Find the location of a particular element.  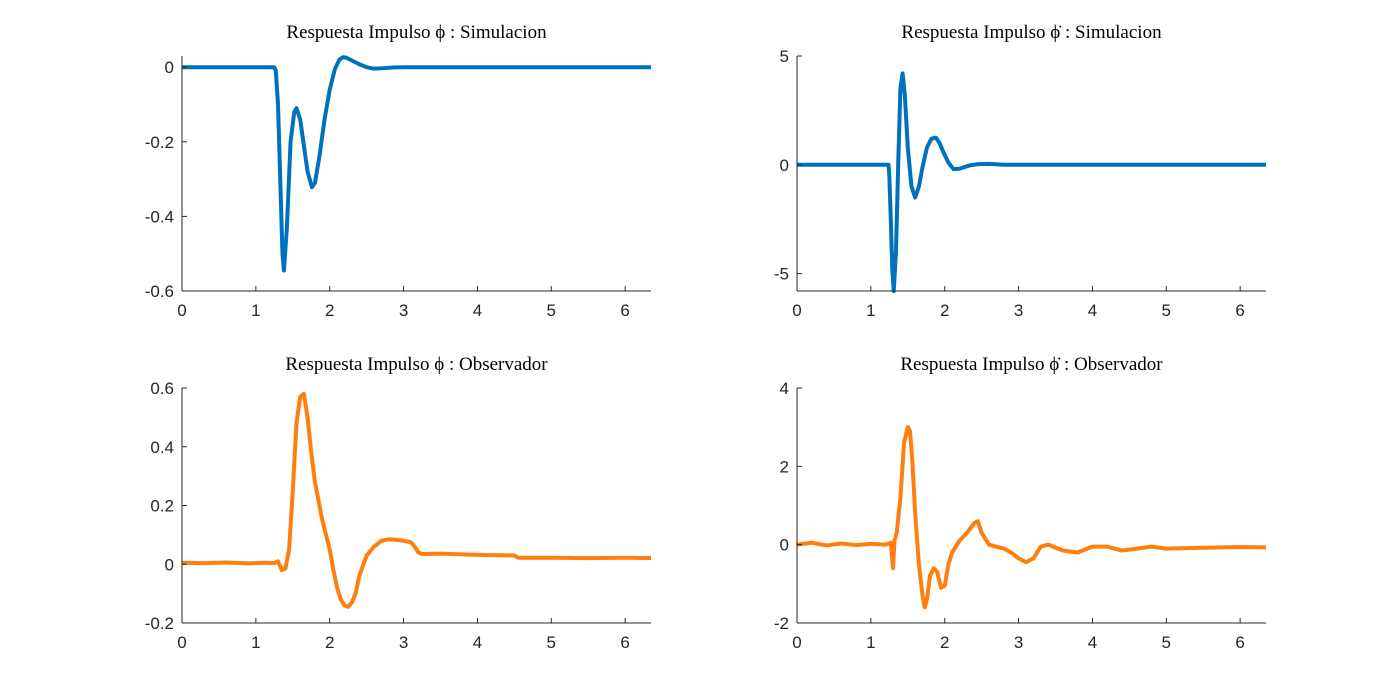

y-tick-label: -0.4 is located at coordinates (159, 216).